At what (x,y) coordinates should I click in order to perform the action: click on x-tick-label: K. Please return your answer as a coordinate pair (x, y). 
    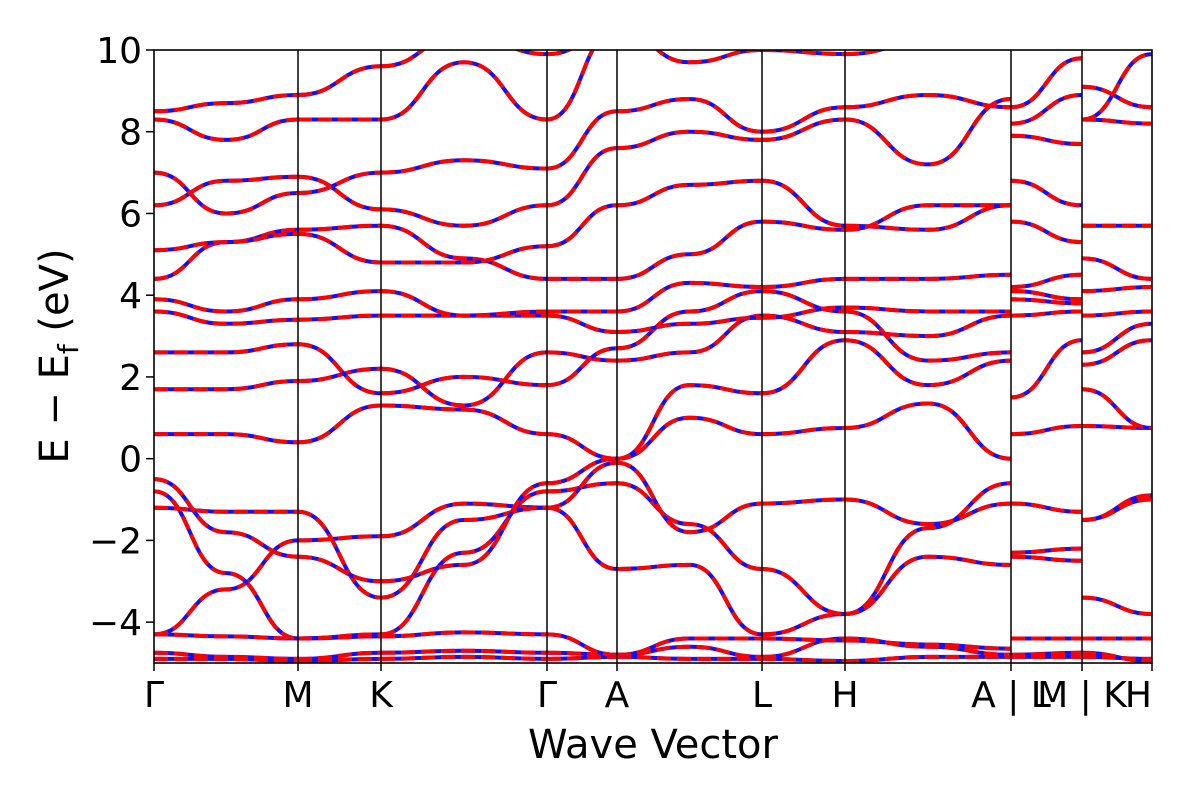
    Looking at the image, I should click on (381, 695).